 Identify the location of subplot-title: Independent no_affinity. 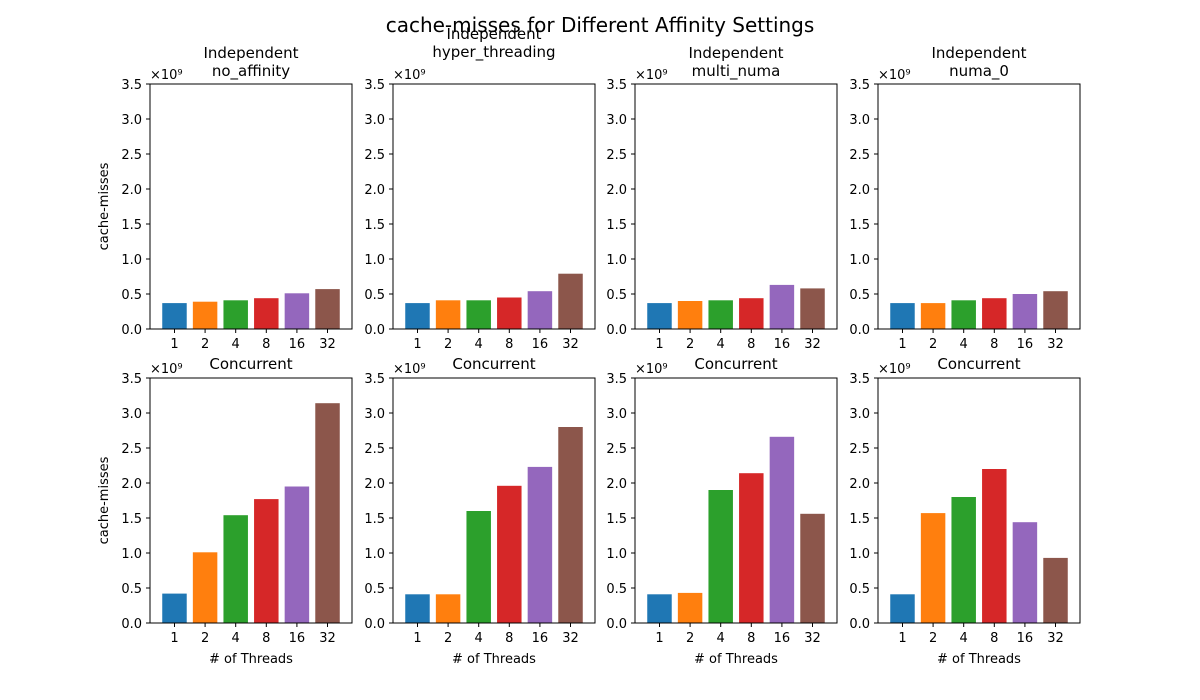
(250, 62).